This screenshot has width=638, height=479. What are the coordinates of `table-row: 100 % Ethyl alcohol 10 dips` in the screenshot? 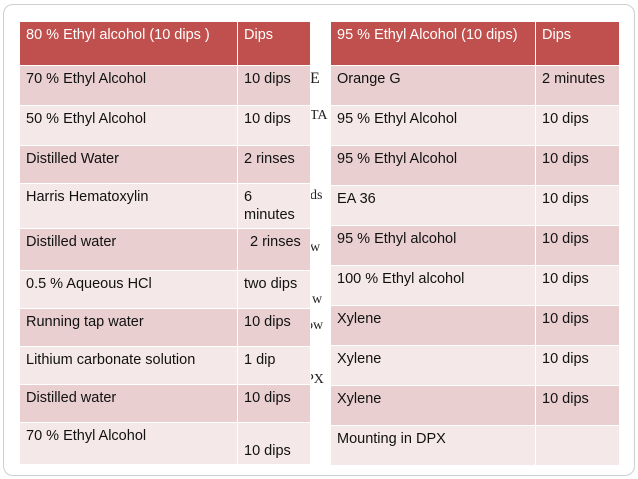 It's located at (475, 285).